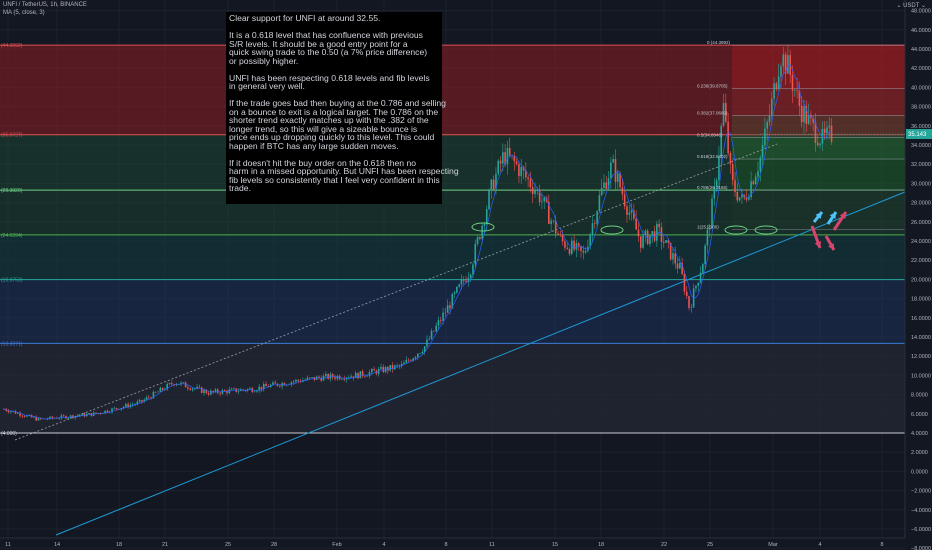  Describe the element at coordinates (818, 215) in the screenshot. I see `up-arrow-head` at that location.